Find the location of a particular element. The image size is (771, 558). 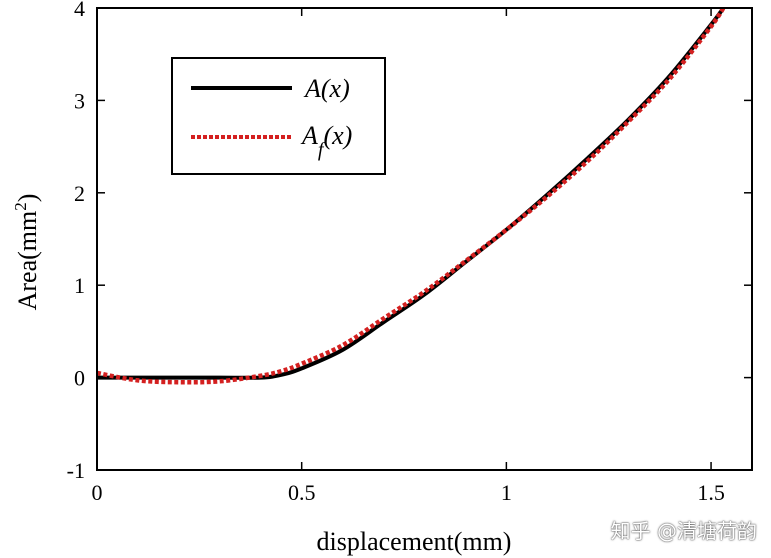

x-tick-label: 0 is located at coordinates (97, 492).